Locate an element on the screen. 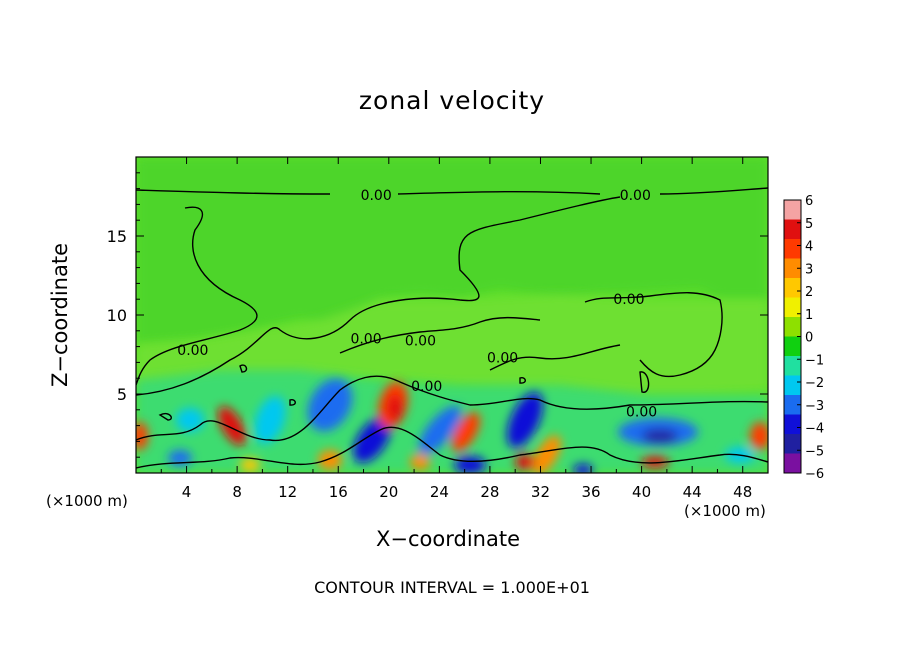 The width and height of the screenshot is (904, 654). x-tick-label: 16 is located at coordinates (338, 492).